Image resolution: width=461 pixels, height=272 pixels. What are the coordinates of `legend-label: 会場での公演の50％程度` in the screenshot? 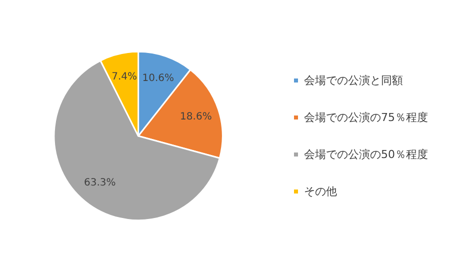 It's located at (366, 154).